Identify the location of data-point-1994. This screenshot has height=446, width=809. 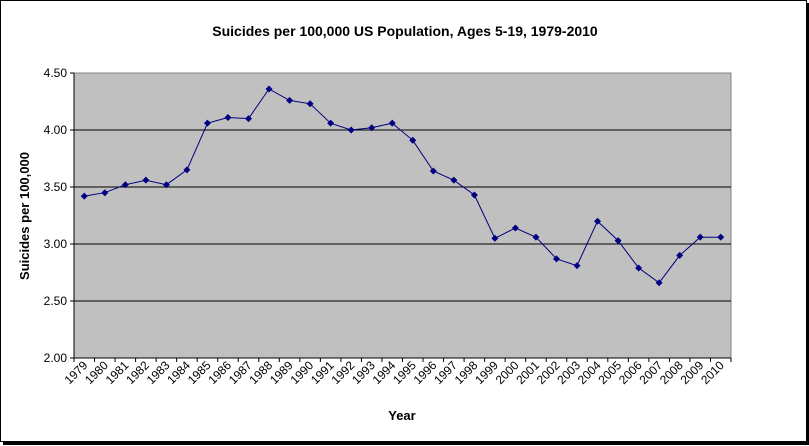
(392, 123).